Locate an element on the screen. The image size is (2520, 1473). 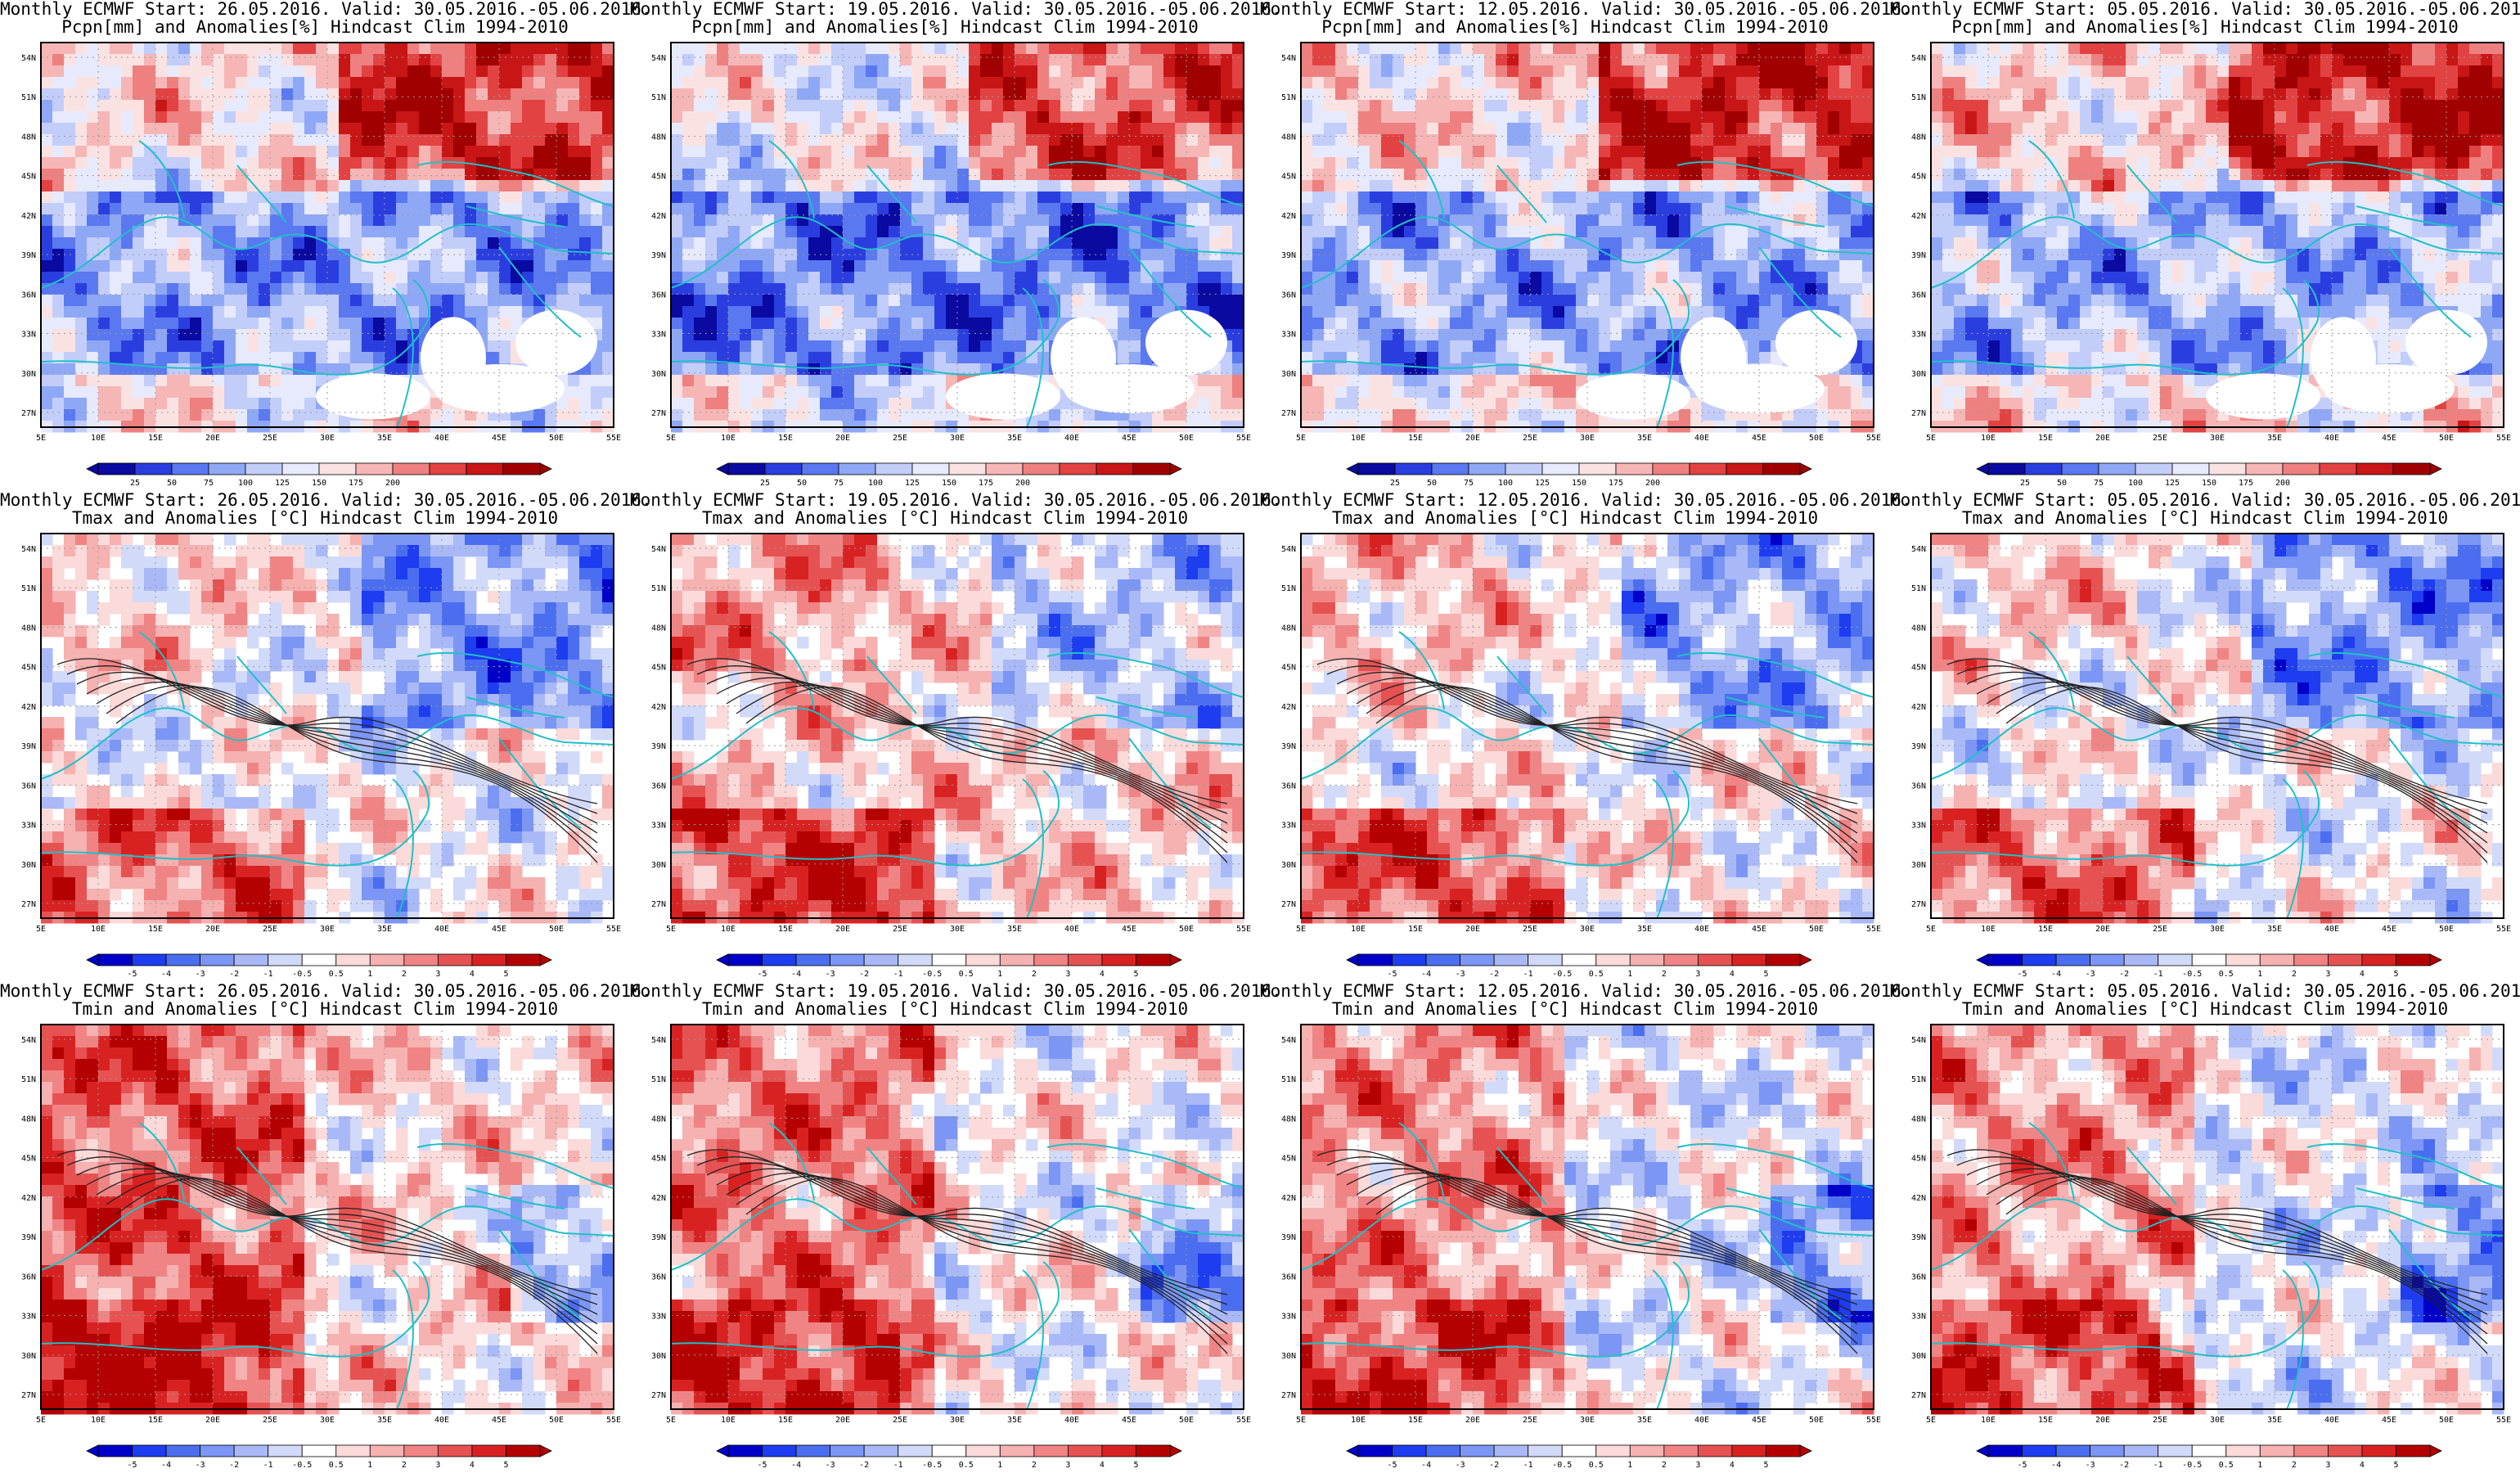
lat-tick-label: 39N is located at coordinates (29, 255).